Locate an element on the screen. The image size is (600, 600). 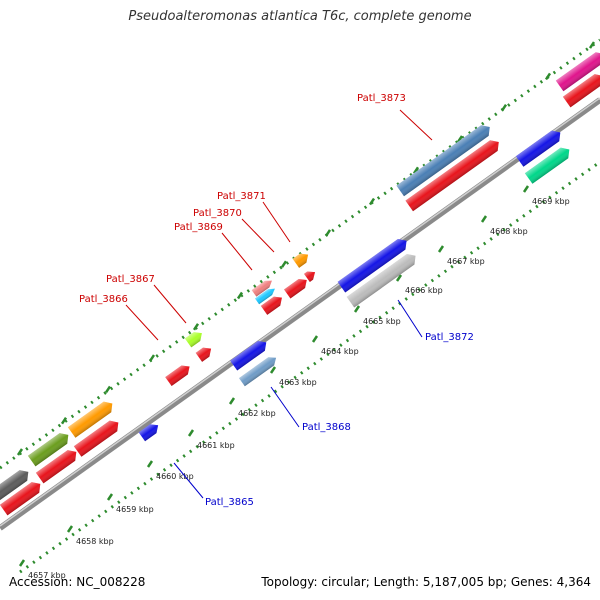
tick-label: 4661 kbp is located at coordinates (216, 445).